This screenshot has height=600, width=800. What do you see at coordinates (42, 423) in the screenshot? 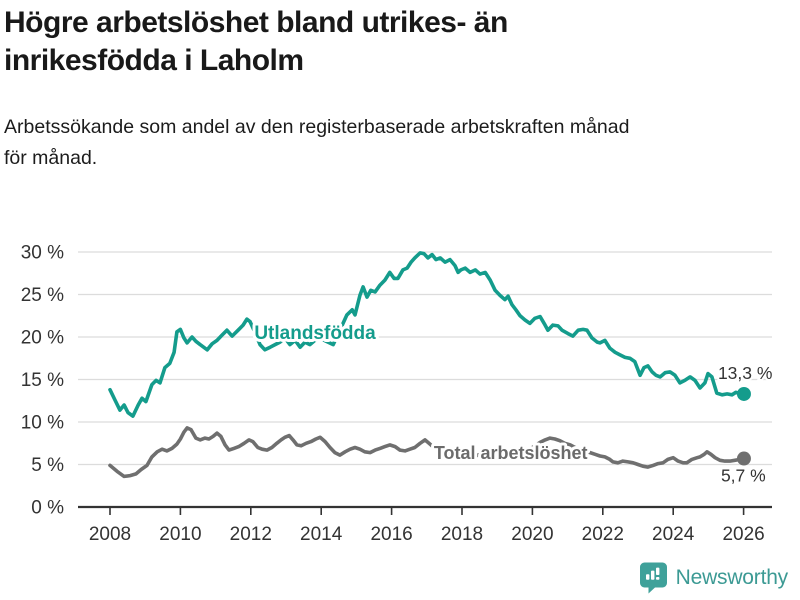
I see `y-tick-label-10: 10 %` at bounding box center [42, 423].